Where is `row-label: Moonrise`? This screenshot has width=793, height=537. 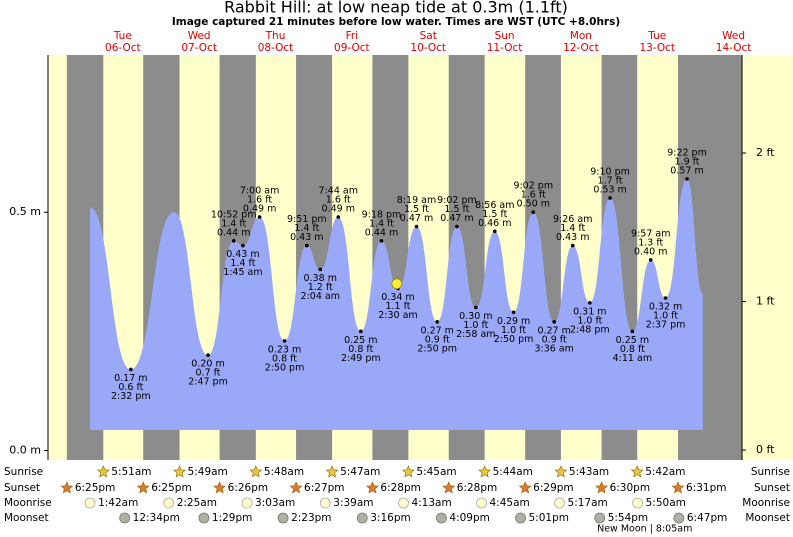
row-label: Moonrise is located at coordinates (28, 503).